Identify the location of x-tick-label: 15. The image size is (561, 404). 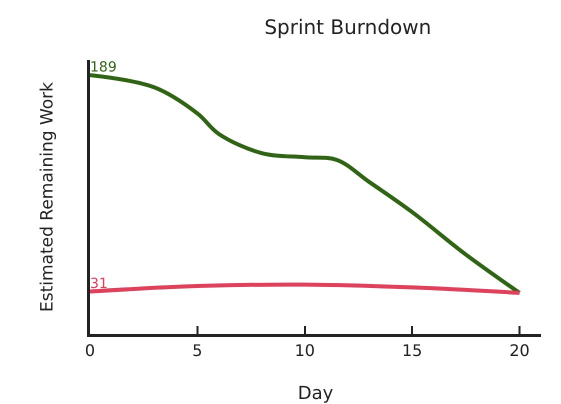
(412, 350).